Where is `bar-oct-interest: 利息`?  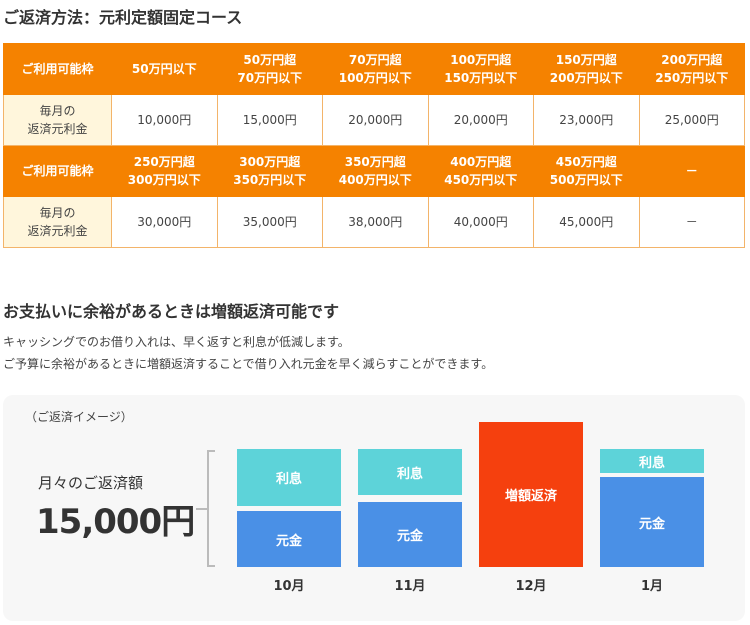
bar-oct-interest: 利息 is located at coordinates (289, 477).